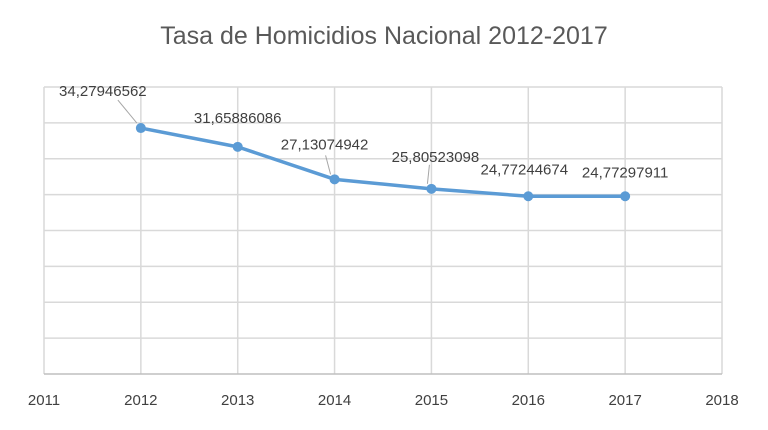 Image resolution: width=768 pixels, height=430 pixels. What do you see at coordinates (103, 91) in the screenshot?
I see `data-label: 34,27946562` at bounding box center [103, 91].